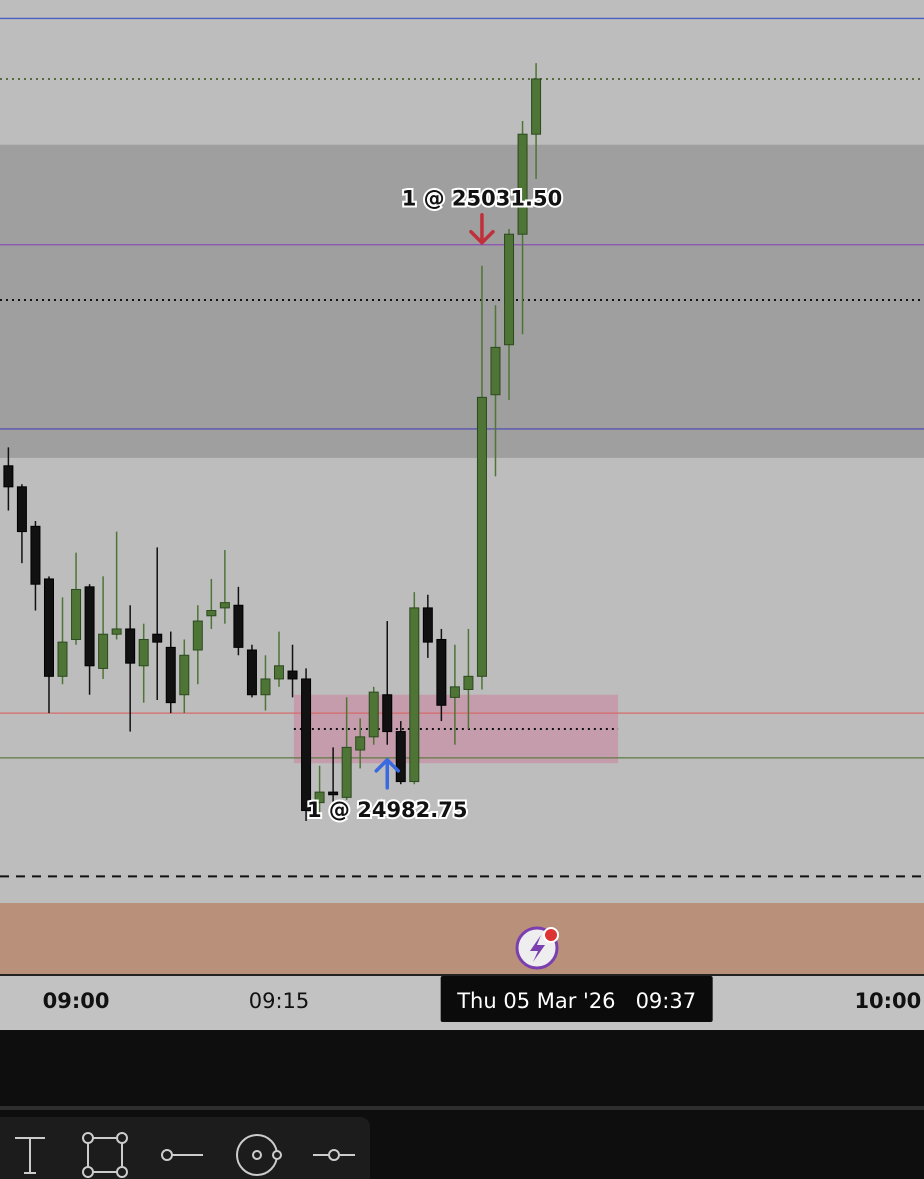  Describe the element at coordinates (105, 1155) in the screenshot. I see `rectangle-tool` at that location.